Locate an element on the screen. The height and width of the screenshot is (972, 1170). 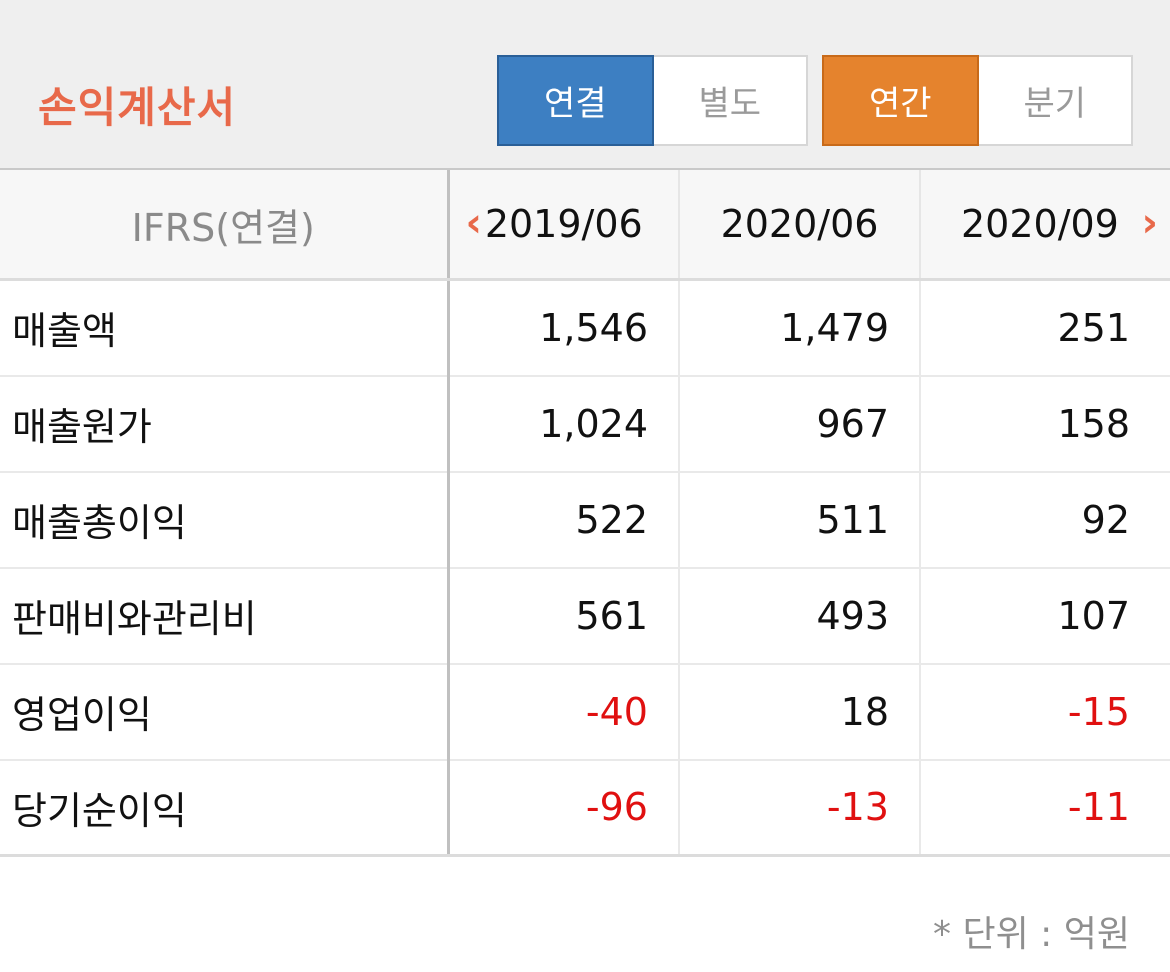
column-header-2: 2020/09 › is located at coordinates (1045, 225).